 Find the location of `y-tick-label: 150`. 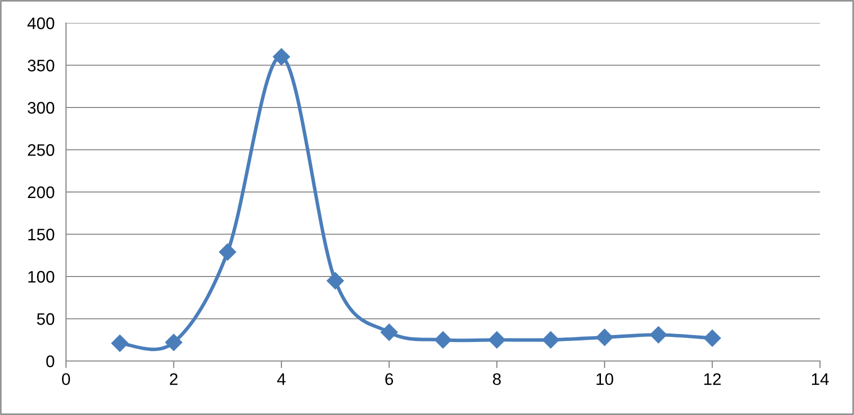

y-tick-label: 150 is located at coordinates (41, 234).